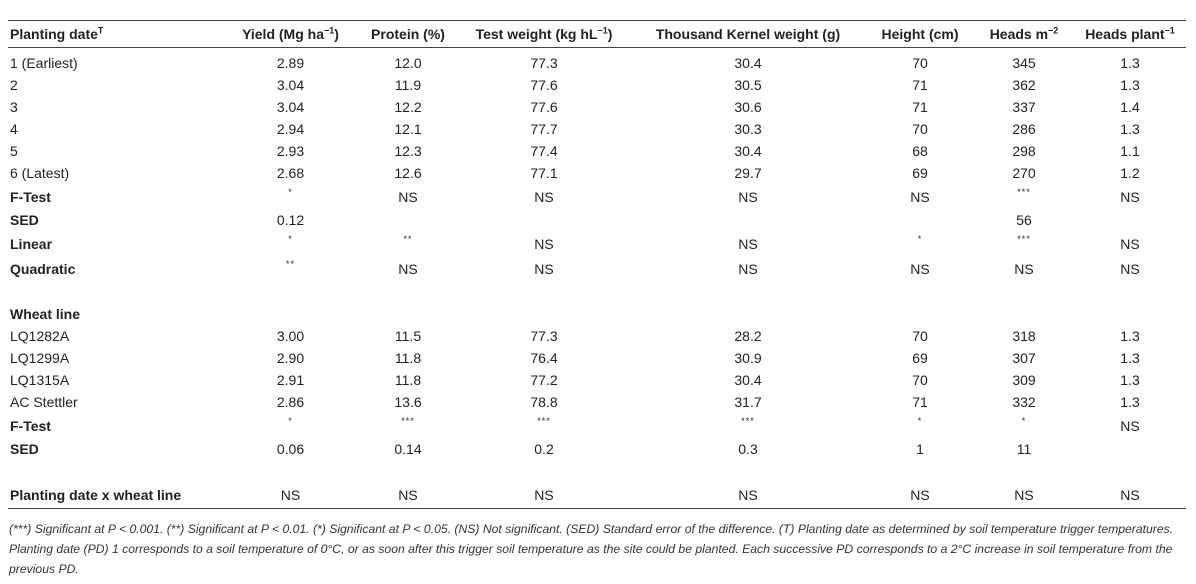  What do you see at coordinates (544, 358) in the screenshot?
I see `table-cell: 76.4` at bounding box center [544, 358].